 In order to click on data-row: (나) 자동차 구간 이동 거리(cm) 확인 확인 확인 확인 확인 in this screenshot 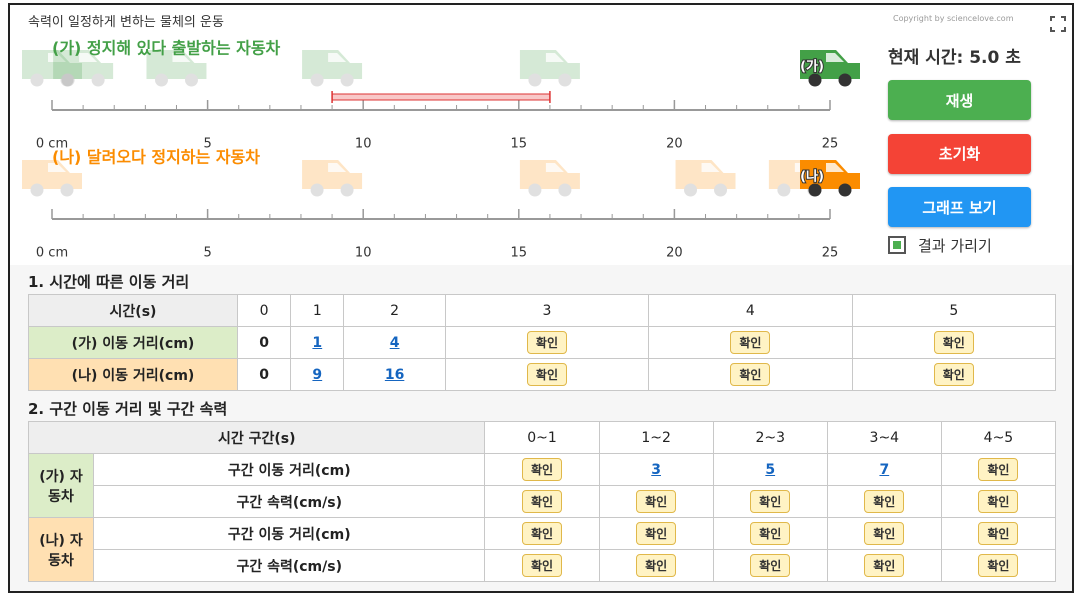, I will do `click(542, 549)`.